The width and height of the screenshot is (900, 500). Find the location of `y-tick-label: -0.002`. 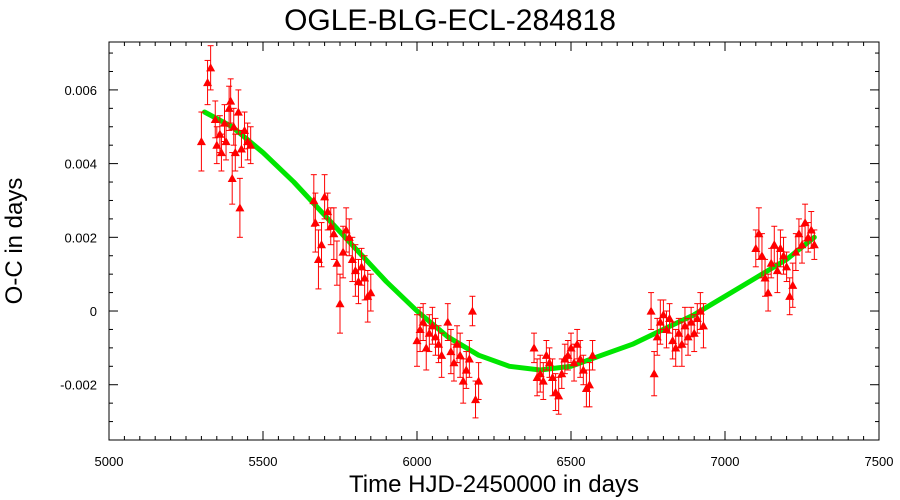

y-tick-label: -0.002 is located at coordinates (78, 385).